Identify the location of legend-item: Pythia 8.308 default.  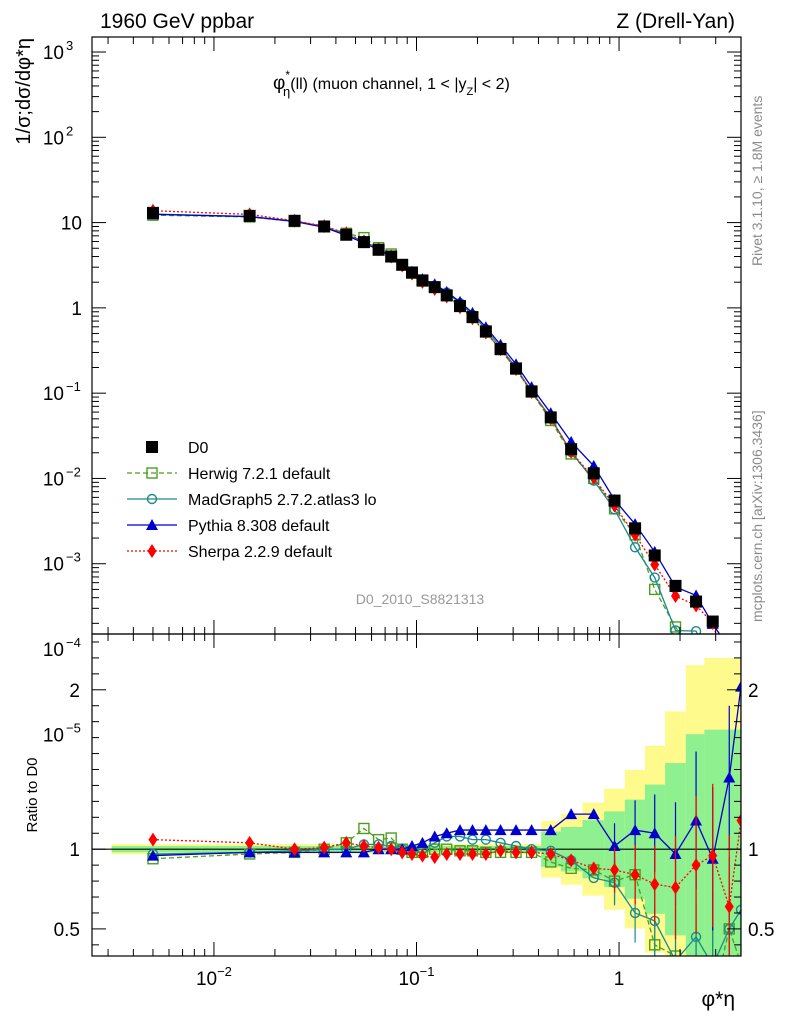
(228, 526).